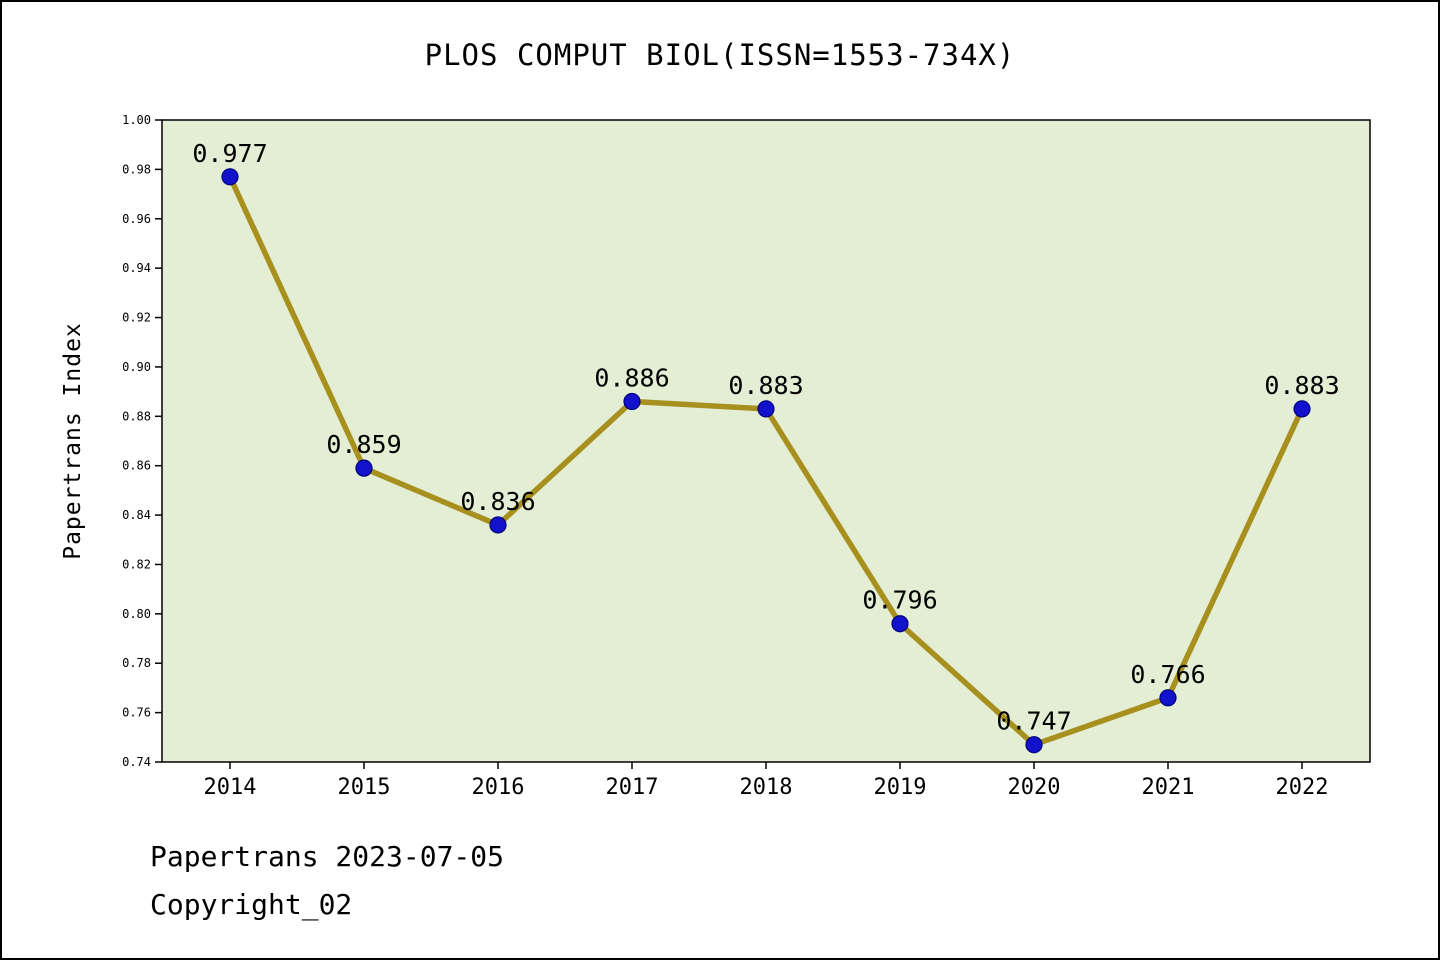  What do you see at coordinates (899, 600) in the screenshot?
I see `data-label: 0.796` at bounding box center [899, 600].